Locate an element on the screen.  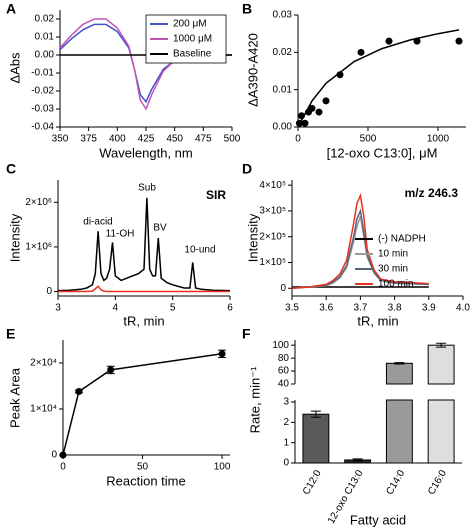
y-axis-label: ΔA390-A420 is located at coordinates (252, 70).